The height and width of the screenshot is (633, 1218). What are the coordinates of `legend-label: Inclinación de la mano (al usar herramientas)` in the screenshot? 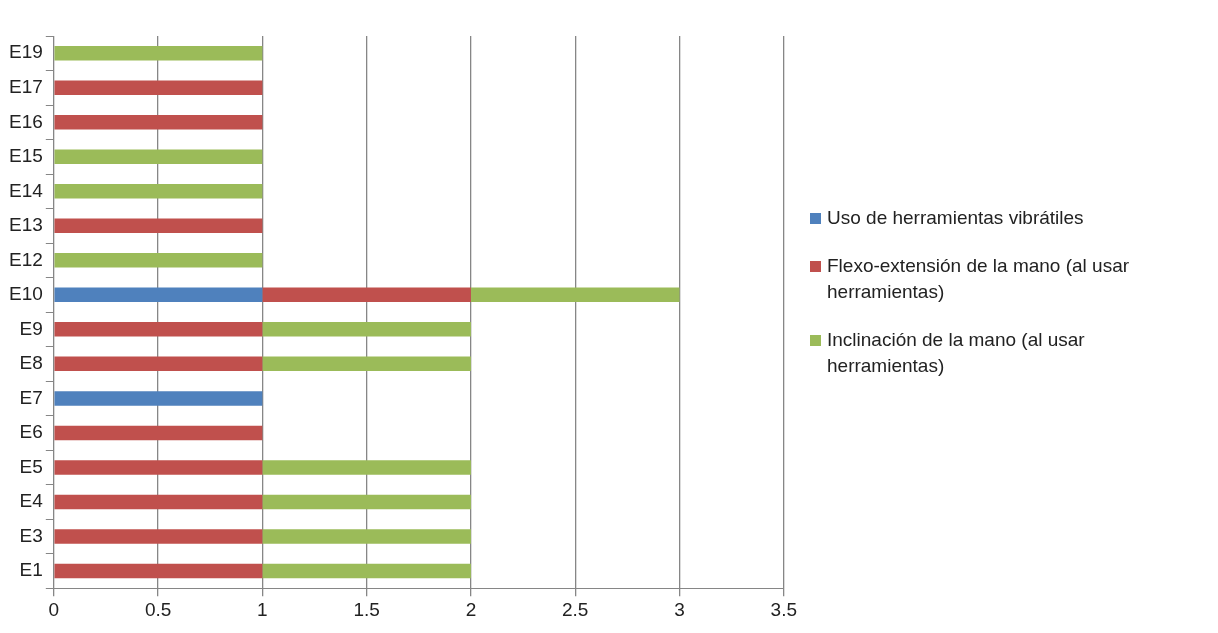 It's located at (956, 353).